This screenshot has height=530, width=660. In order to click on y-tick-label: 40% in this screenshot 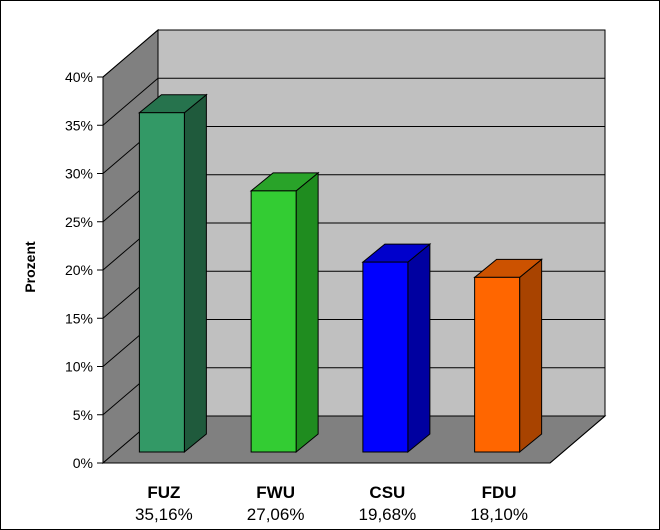, I will do `click(79, 77)`.